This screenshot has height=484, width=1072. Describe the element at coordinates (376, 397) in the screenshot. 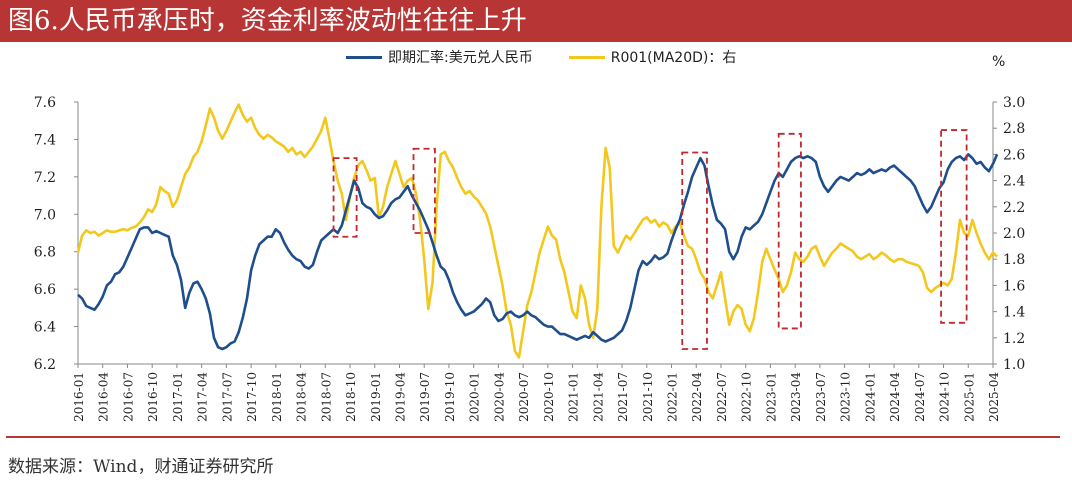

I see `x-tick-label: 2019-01` at that location.